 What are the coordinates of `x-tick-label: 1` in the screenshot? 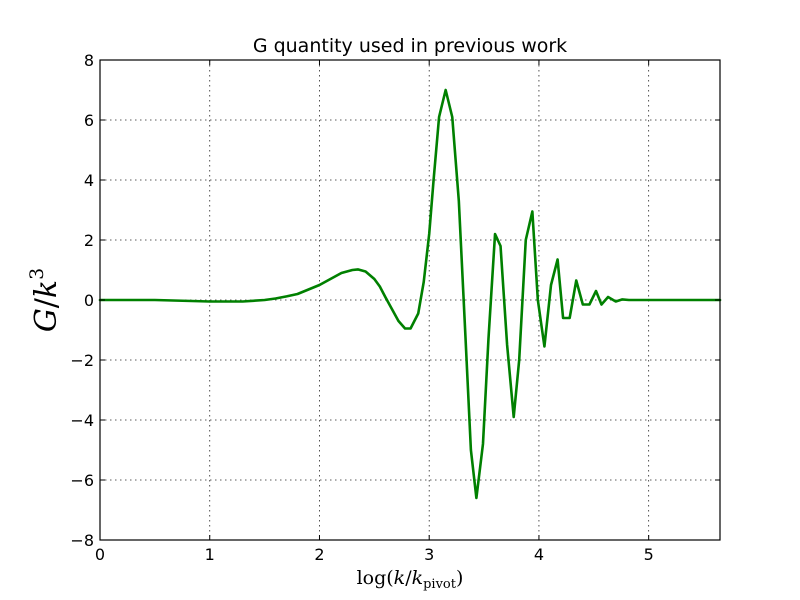 It's located at (210, 554).